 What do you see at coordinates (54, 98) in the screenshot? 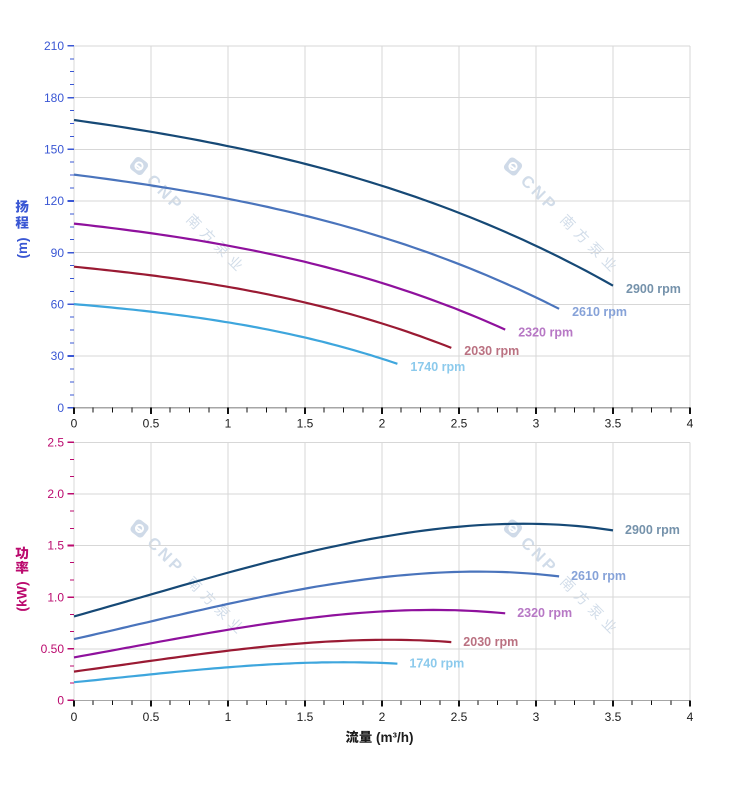
I see `svg-text: 180` at bounding box center [54, 98].